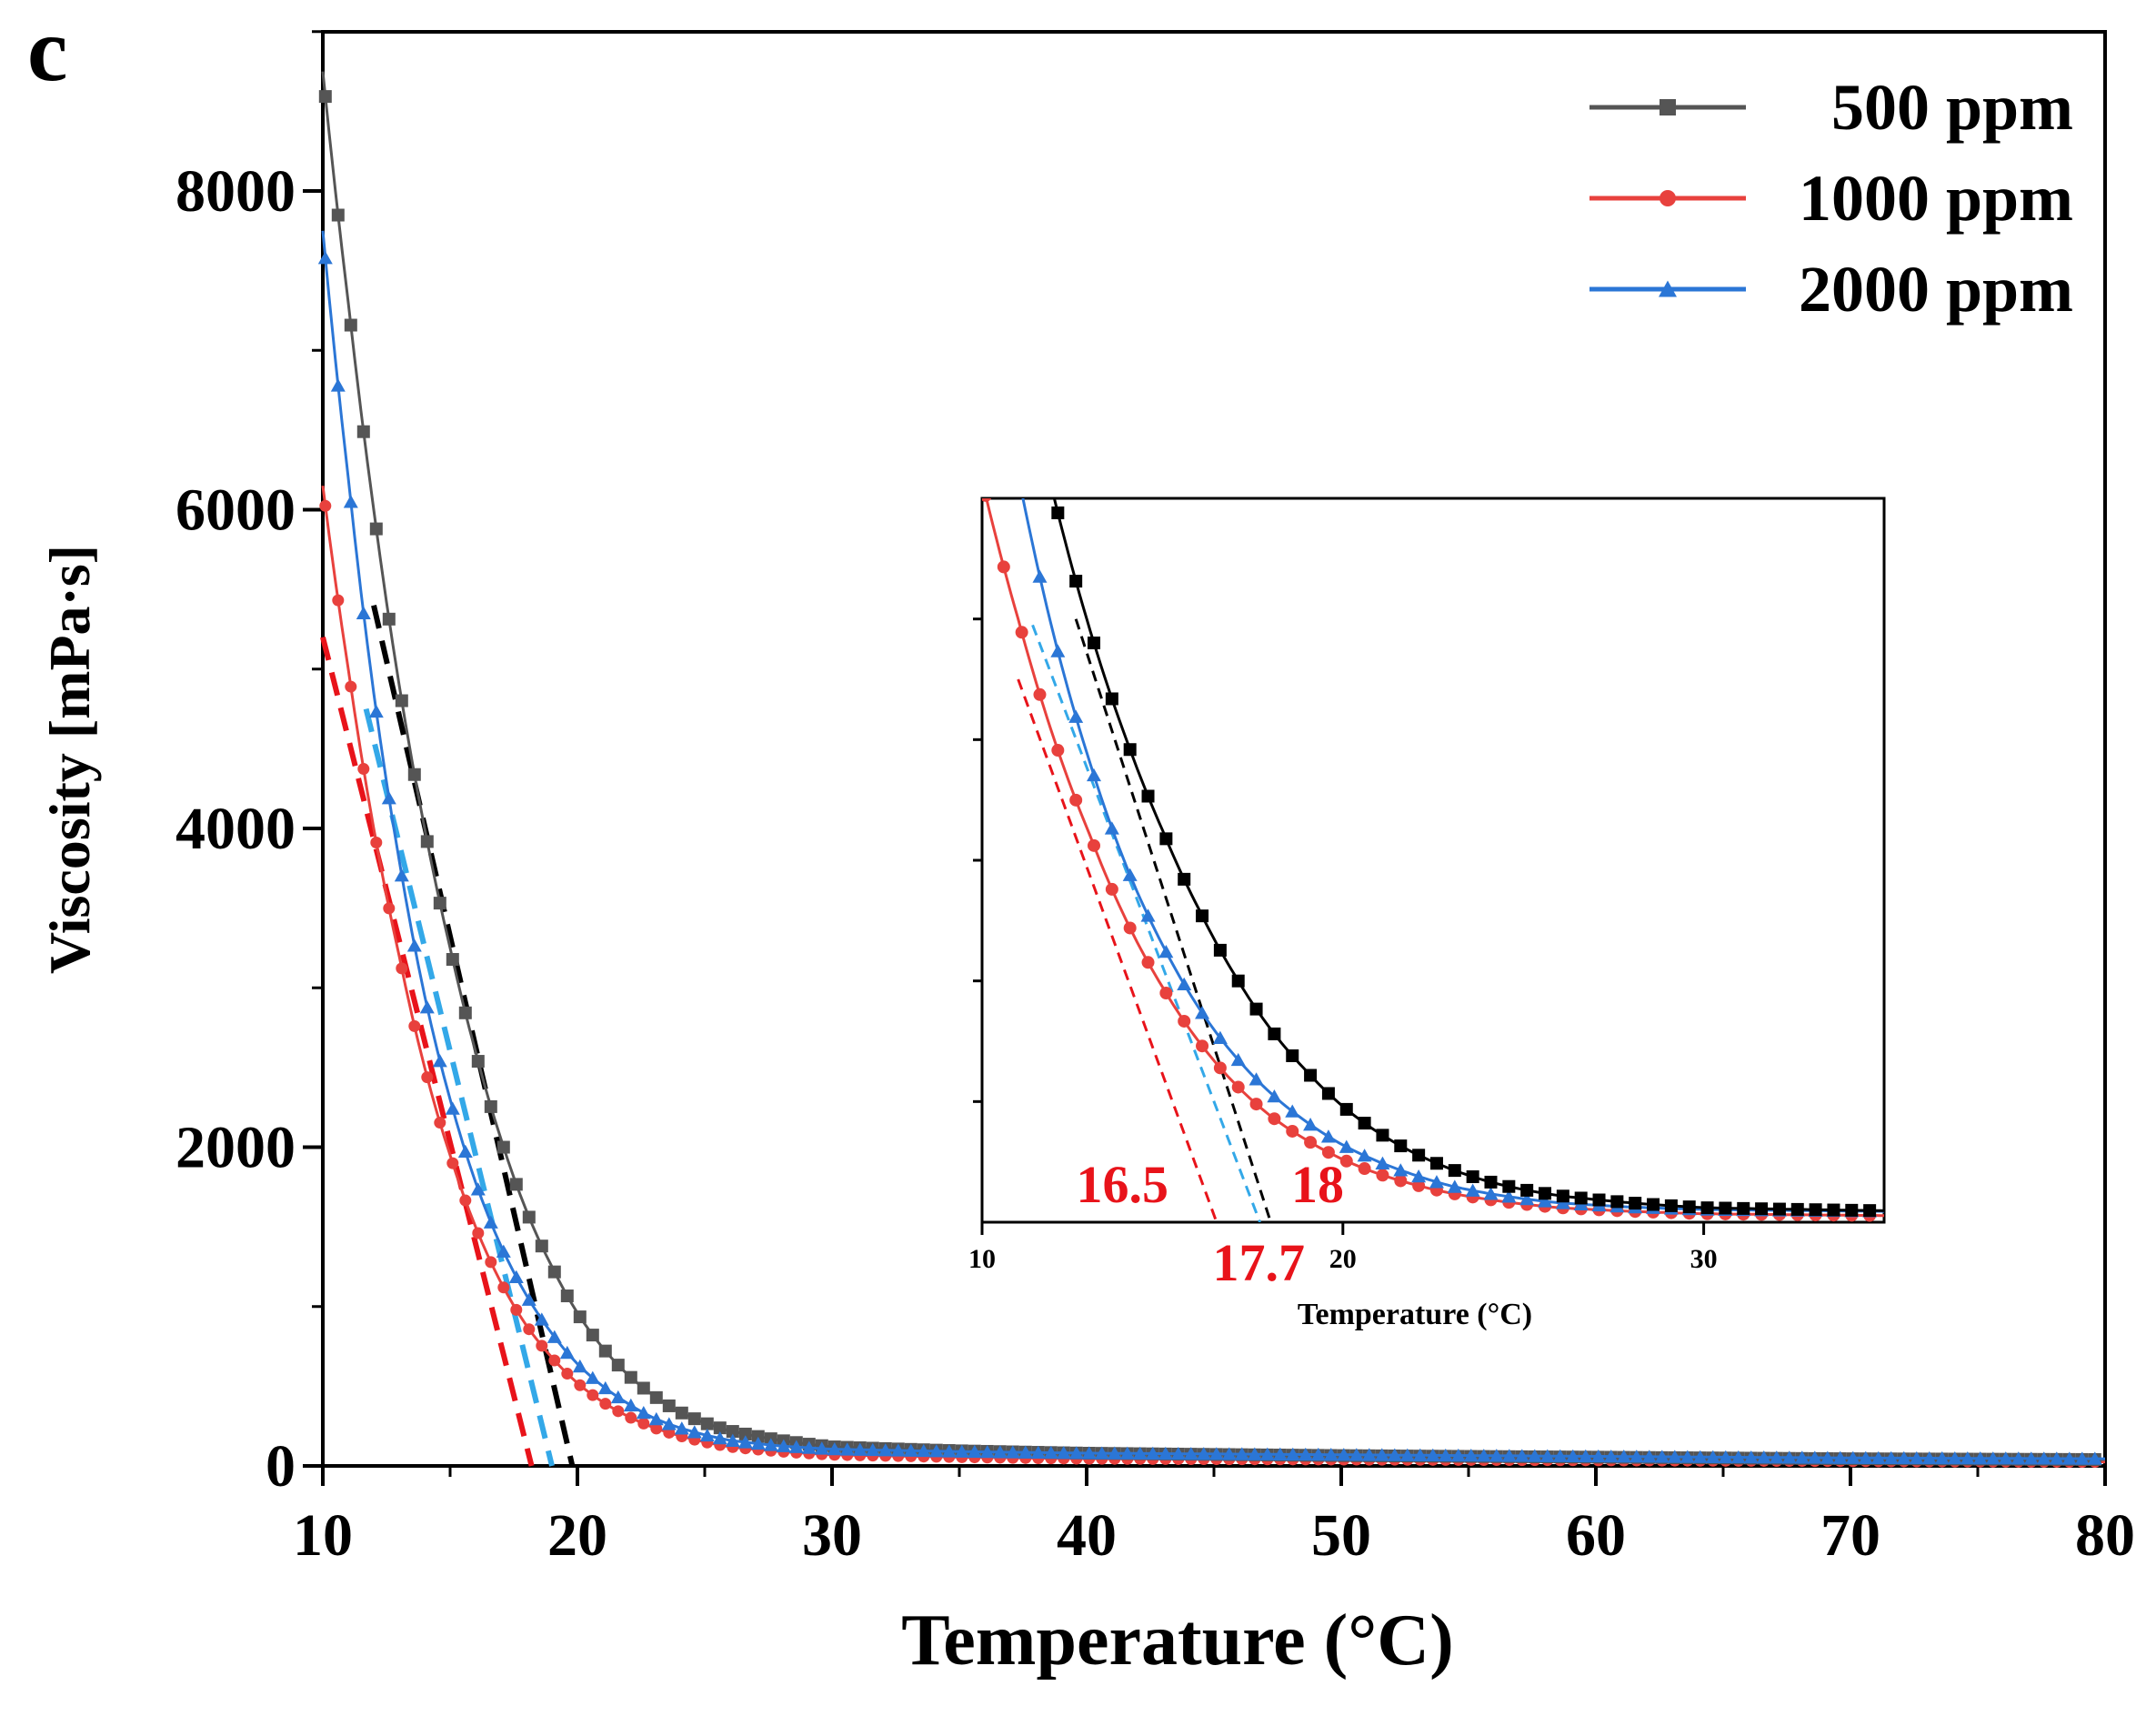  Describe the element at coordinates (474, 1035) in the screenshot. I see `tangent-line` at that location.